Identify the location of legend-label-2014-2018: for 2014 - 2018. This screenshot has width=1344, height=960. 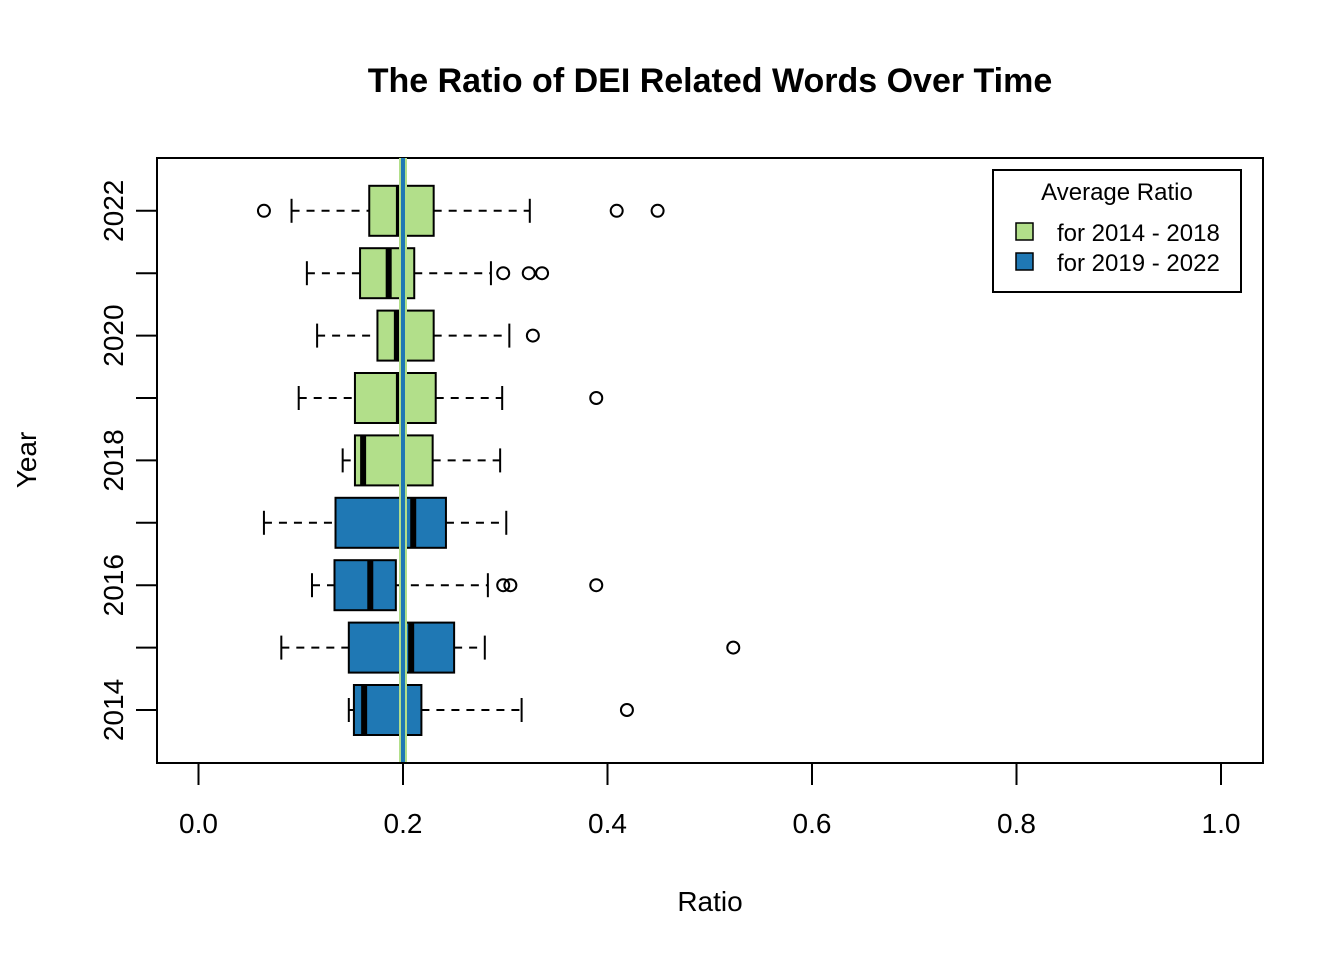
(1138, 233).